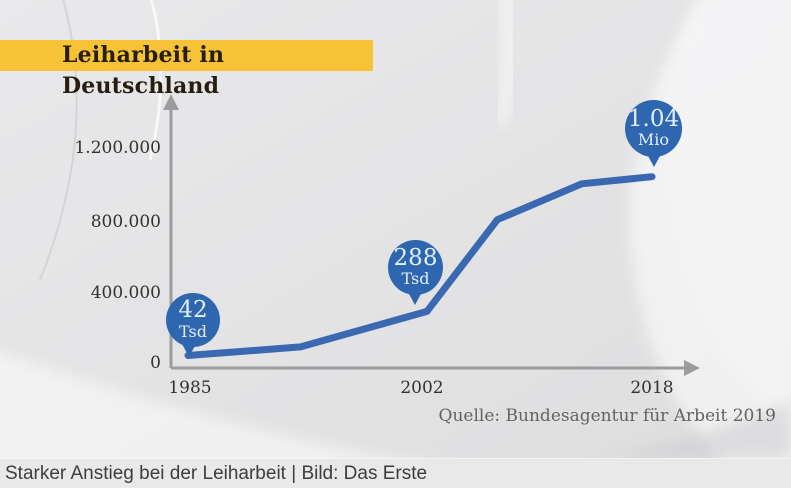  I want to click on y-axis-tick-label: 400.000, so click(125, 293).